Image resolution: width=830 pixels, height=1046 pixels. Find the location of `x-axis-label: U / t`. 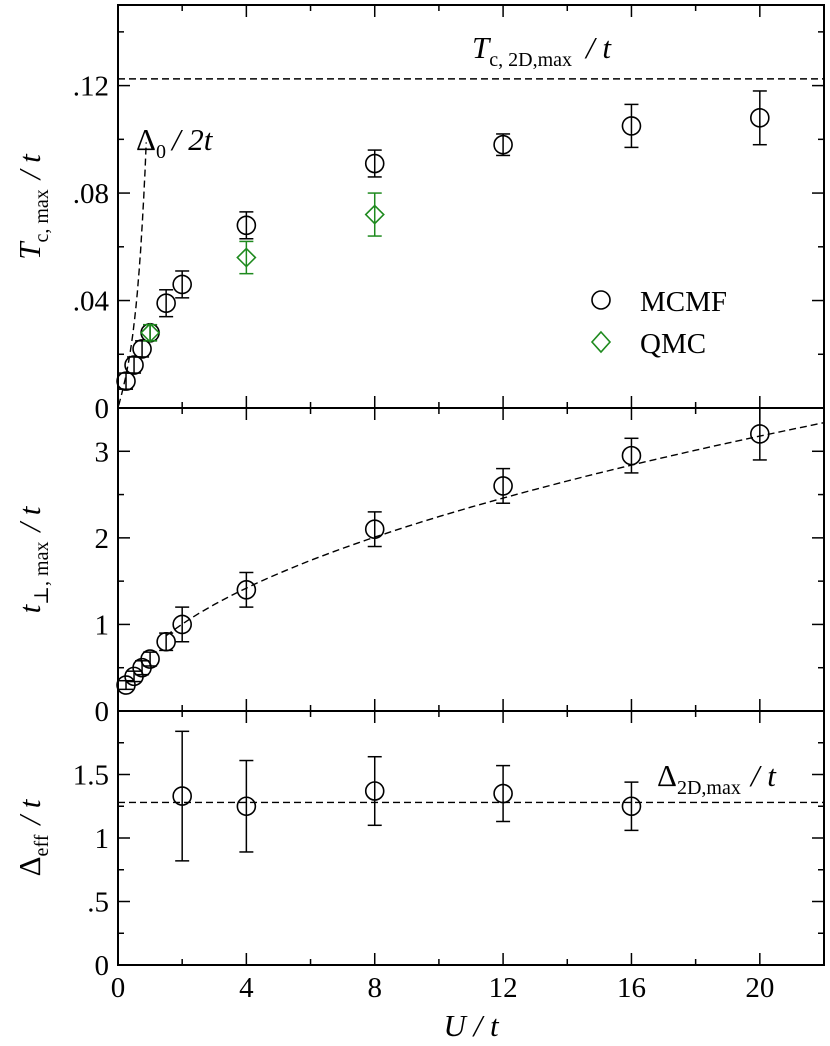

x-axis-label: U / t is located at coordinates (471, 1025).